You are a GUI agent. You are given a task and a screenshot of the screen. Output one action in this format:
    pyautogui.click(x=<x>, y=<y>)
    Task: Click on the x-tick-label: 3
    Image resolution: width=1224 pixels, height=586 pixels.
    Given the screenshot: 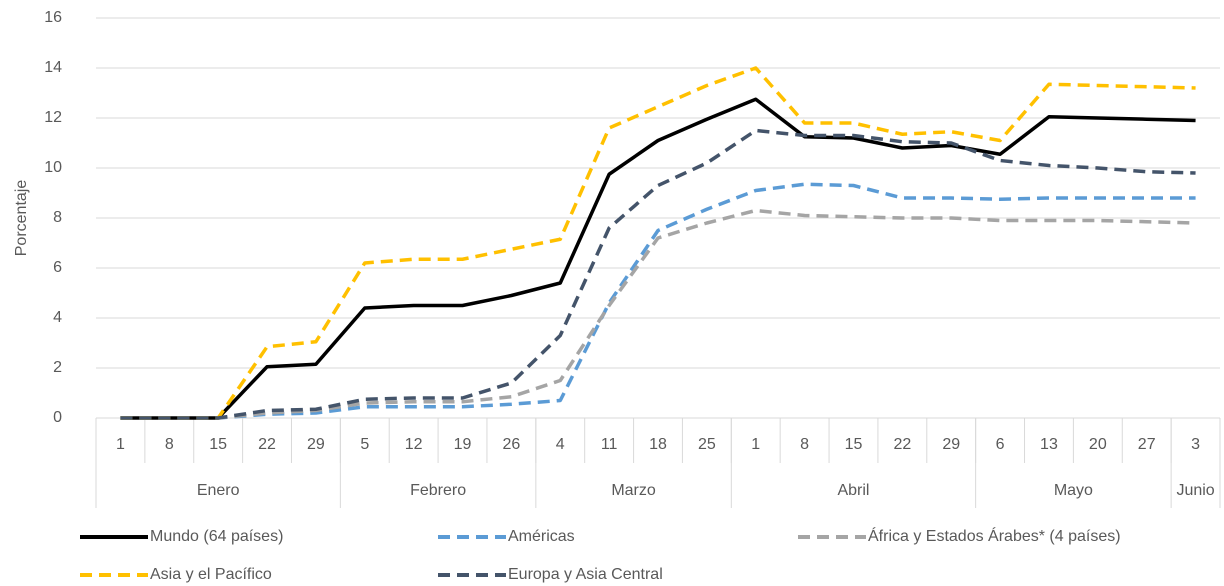 What is the action you would take?
    pyautogui.click(x=1195, y=444)
    